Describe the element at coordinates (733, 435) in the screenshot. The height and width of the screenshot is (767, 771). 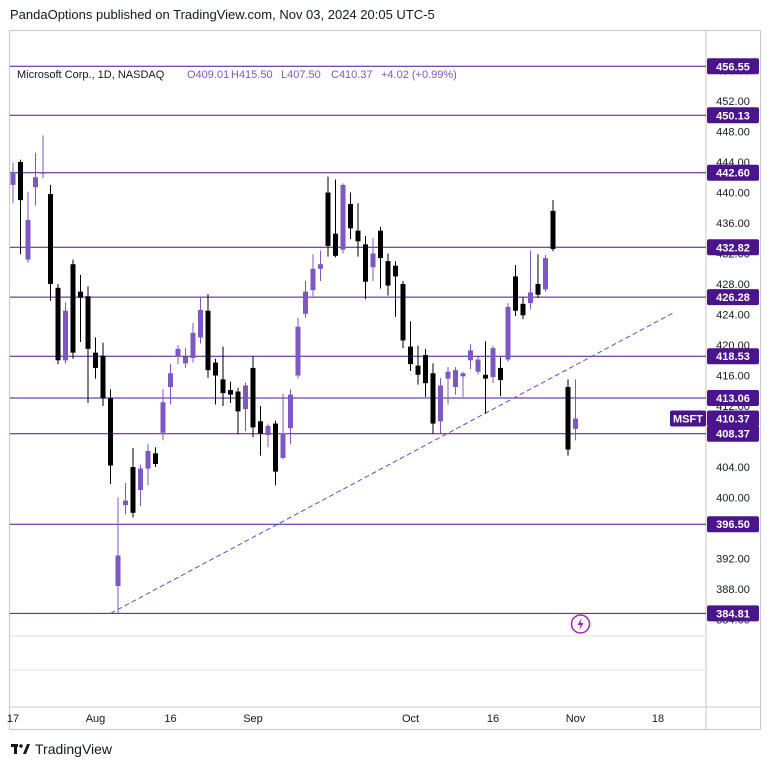
I see `price-level-label: 408.37` at that location.